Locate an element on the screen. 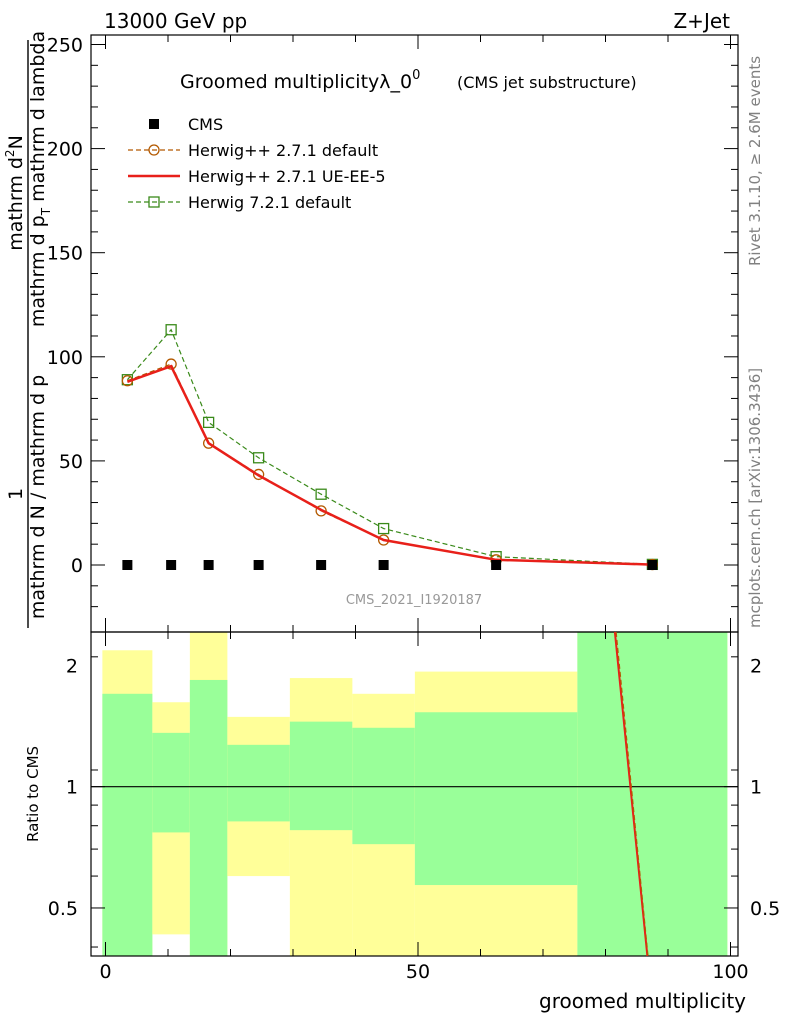 This screenshot has width=786, height=1024. y-tick-label: 250 is located at coordinates (65, 46).